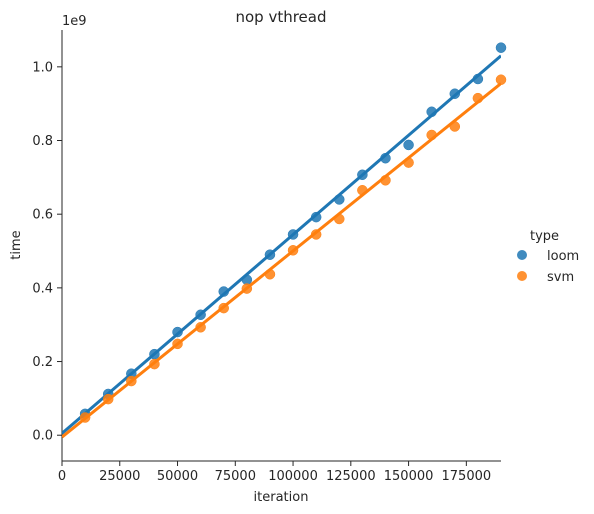 The width and height of the screenshot is (594, 514). Describe the element at coordinates (74, 21) in the screenshot. I see `y-offset-text: 1e9` at that location.